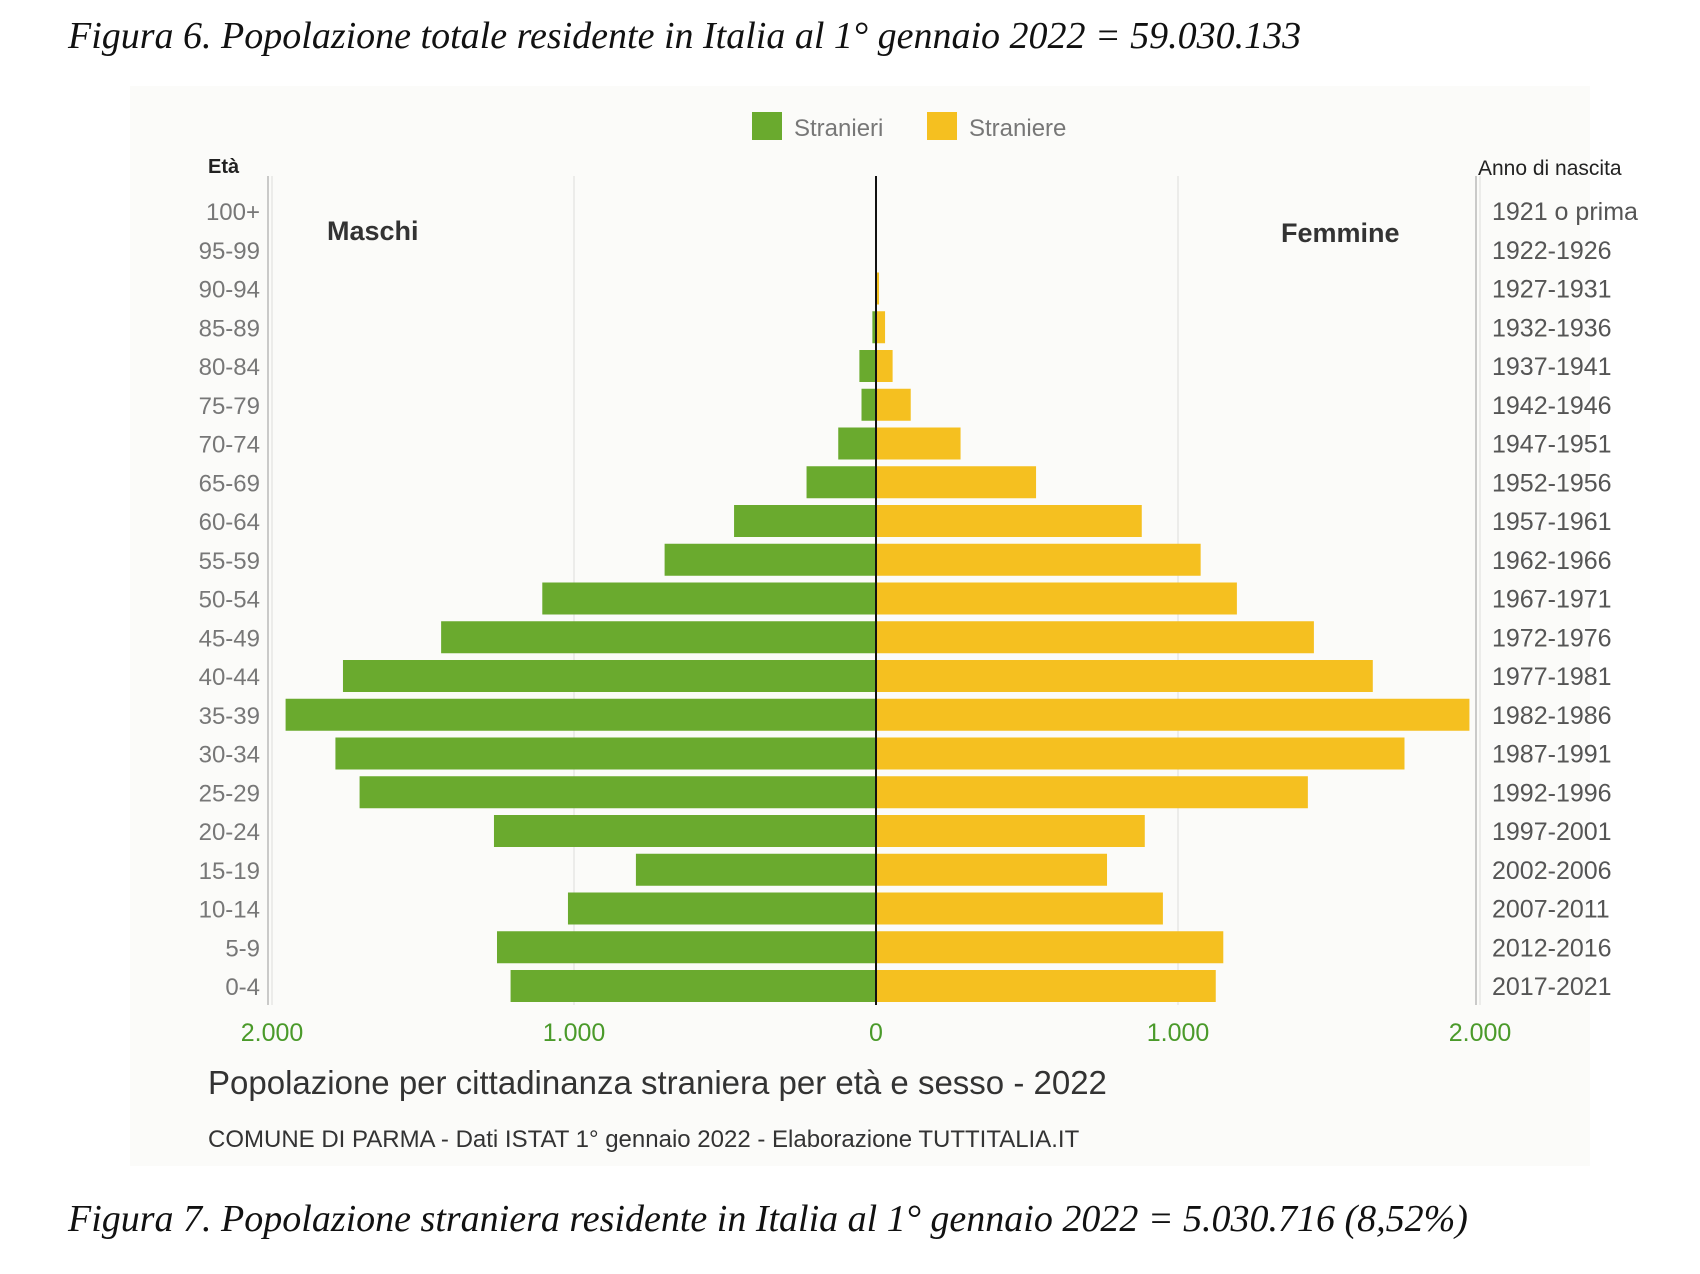 This screenshot has height=1274, width=1700. I want to click on birth-year-label: 1992-1996, so click(1552, 793).